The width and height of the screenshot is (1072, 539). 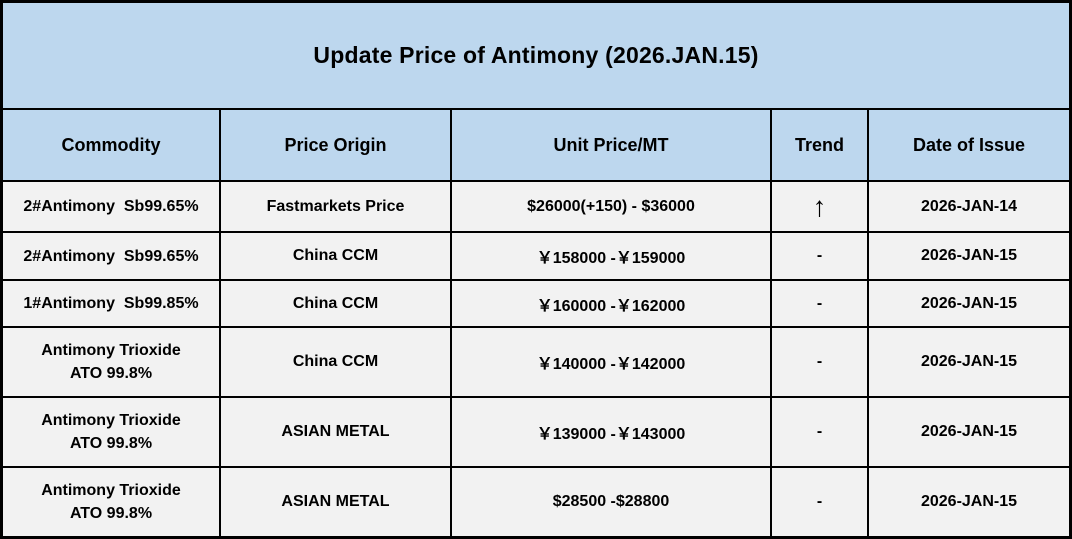 I want to click on header-date-of-issue: Date of Issue, so click(x=969, y=145).